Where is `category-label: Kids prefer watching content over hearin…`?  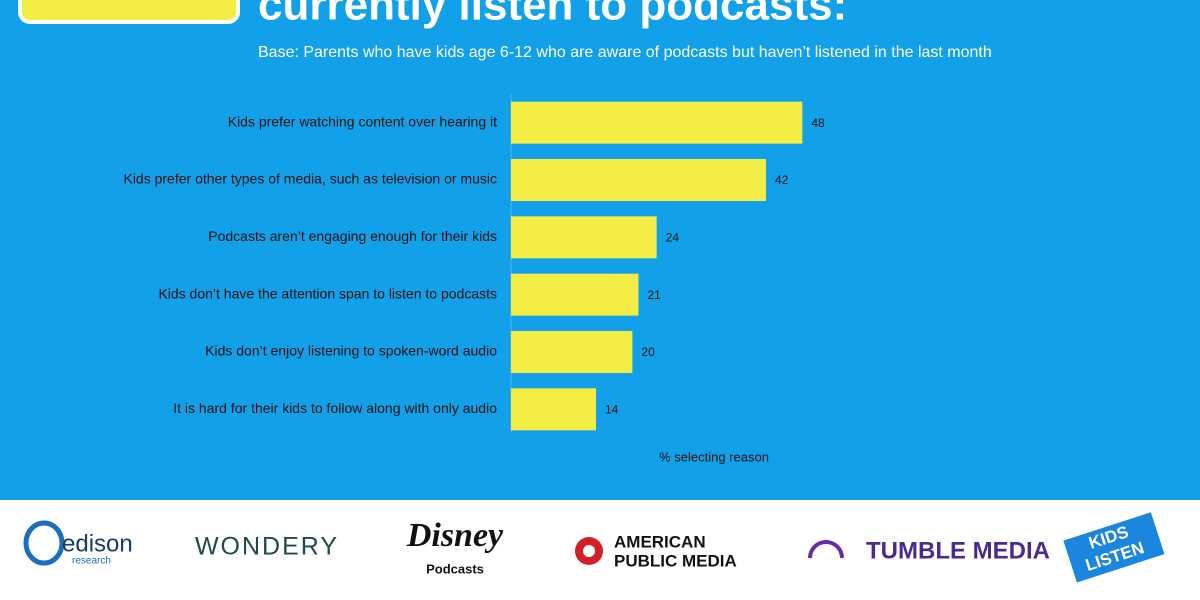 category-label: Kids prefer watching content over hearin… is located at coordinates (362, 121).